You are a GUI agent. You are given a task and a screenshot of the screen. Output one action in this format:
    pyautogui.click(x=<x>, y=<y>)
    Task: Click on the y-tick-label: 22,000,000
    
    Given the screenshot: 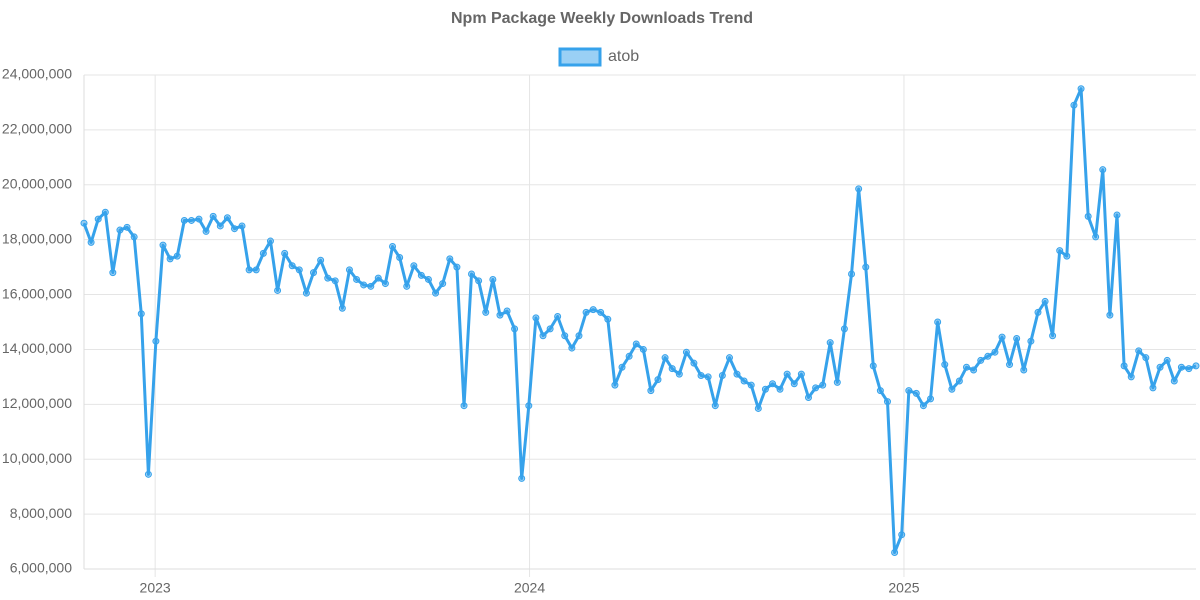 What is the action you would take?
    pyautogui.click(x=37, y=129)
    